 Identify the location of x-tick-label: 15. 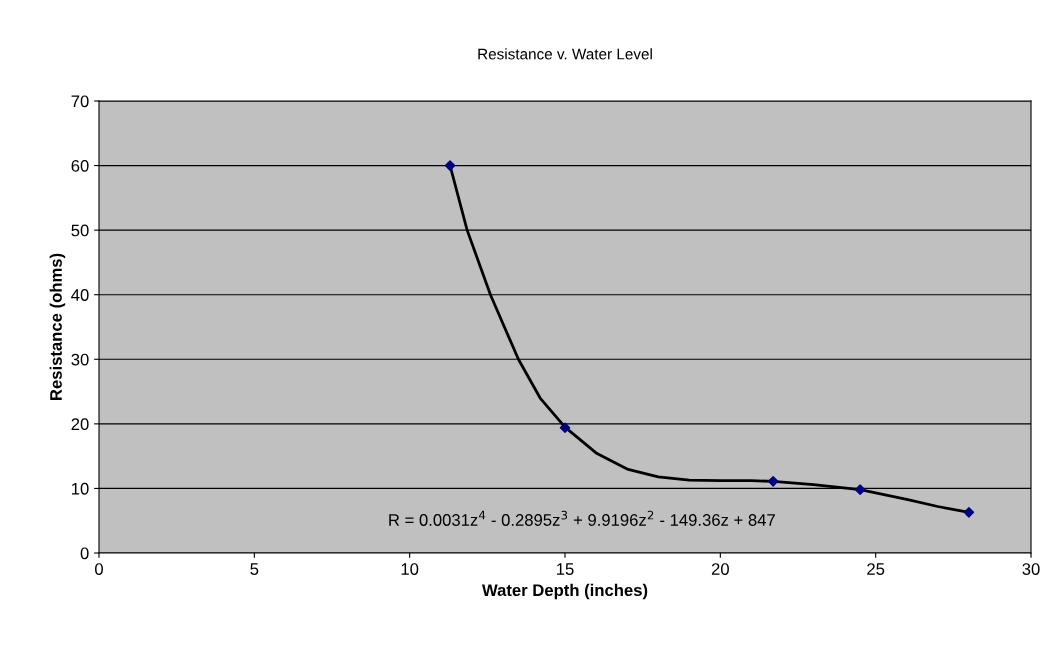
(565, 569).